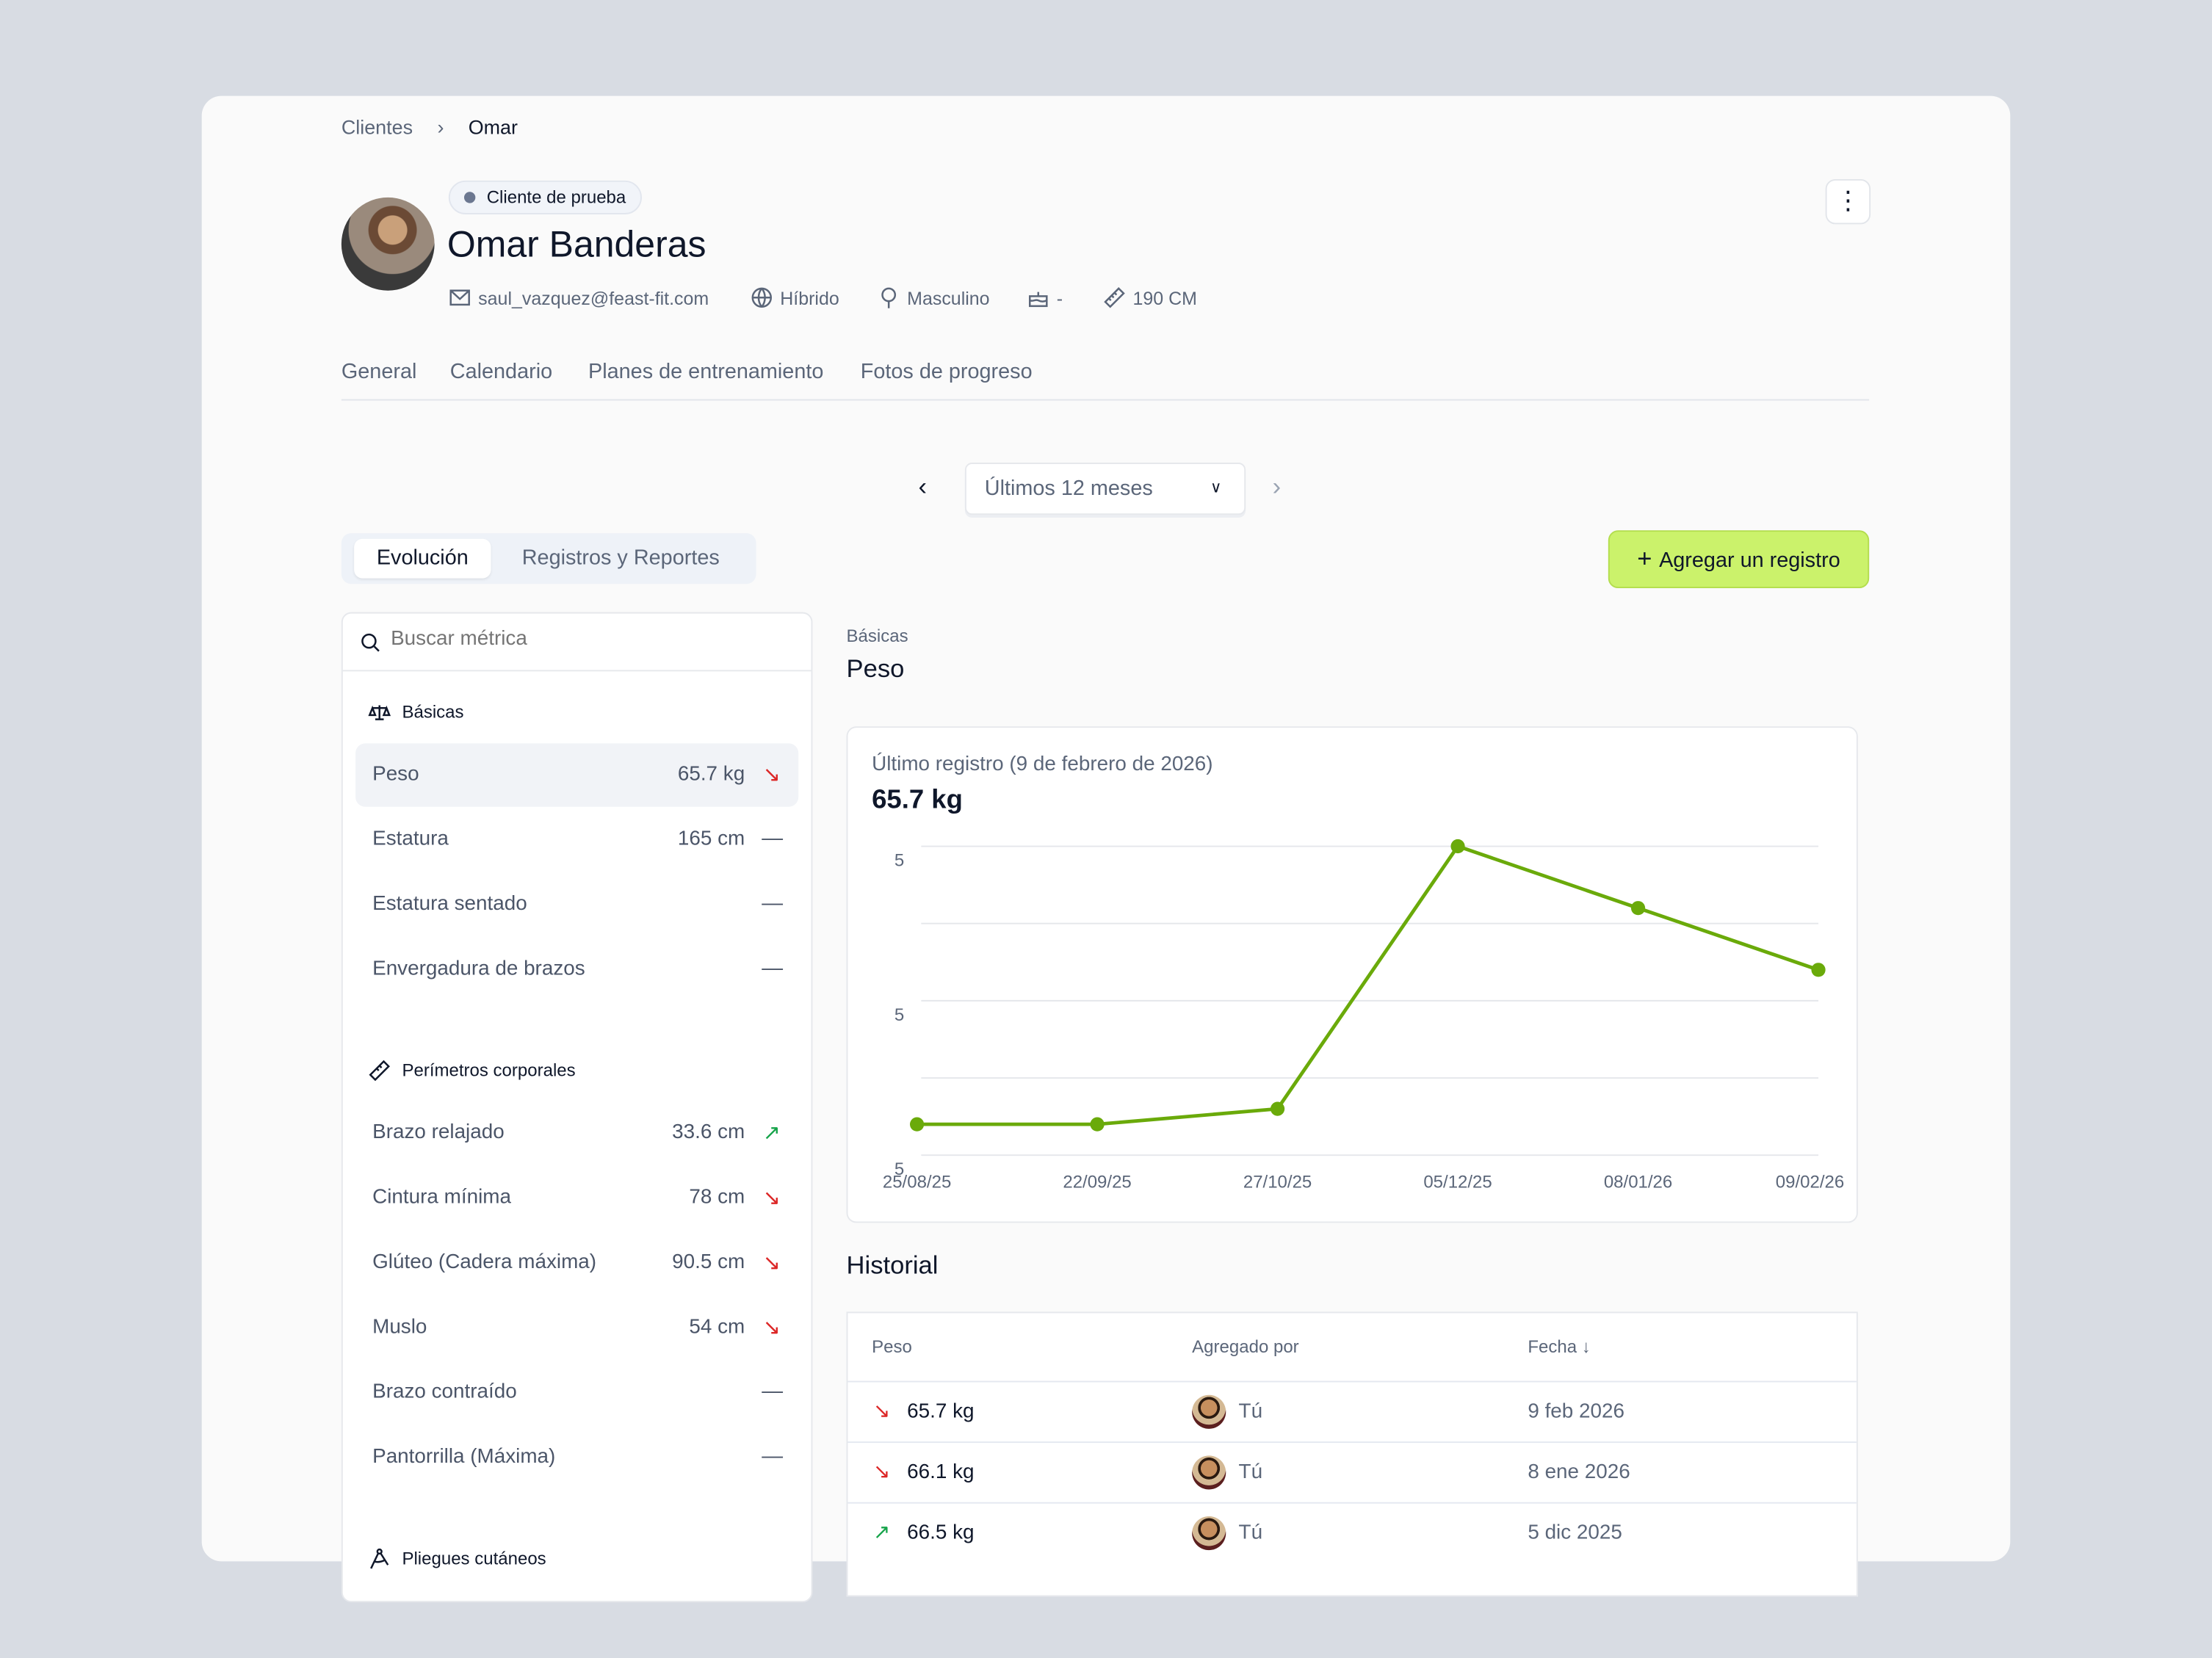  What do you see at coordinates (370, 642) in the screenshot?
I see `search-icon` at bounding box center [370, 642].